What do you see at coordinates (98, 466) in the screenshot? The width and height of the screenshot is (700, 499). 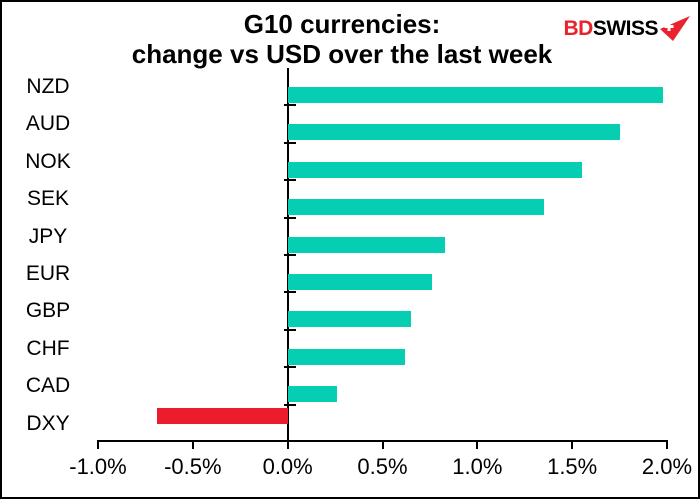 I see `x-axis-label-0: -1.0%` at bounding box center [98, 466].